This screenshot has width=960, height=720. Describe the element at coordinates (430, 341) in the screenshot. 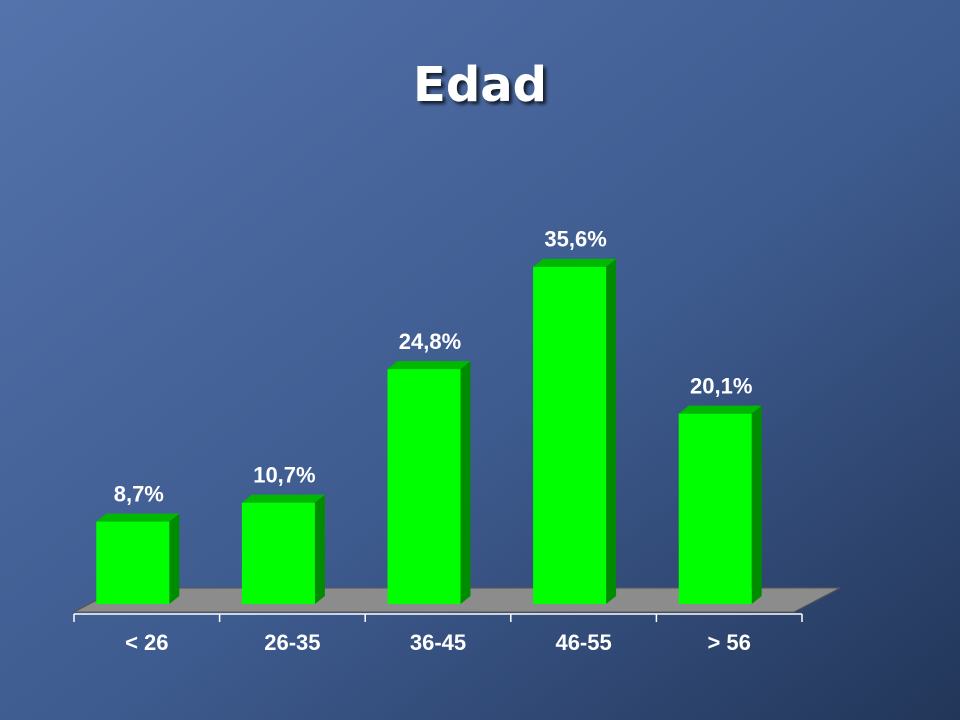

I see `value-label: 24,8%` at that location.